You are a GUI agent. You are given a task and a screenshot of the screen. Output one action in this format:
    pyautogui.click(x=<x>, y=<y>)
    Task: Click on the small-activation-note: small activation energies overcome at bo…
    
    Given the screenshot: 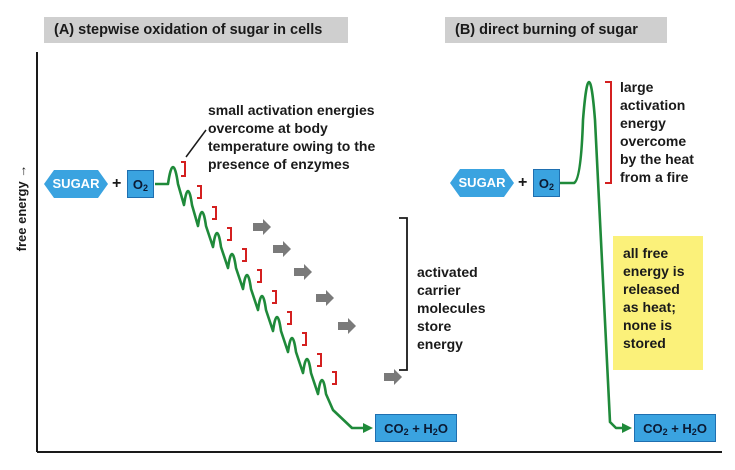 What is the action you would take?
    pyautogui.click(x=291, y=137)
    